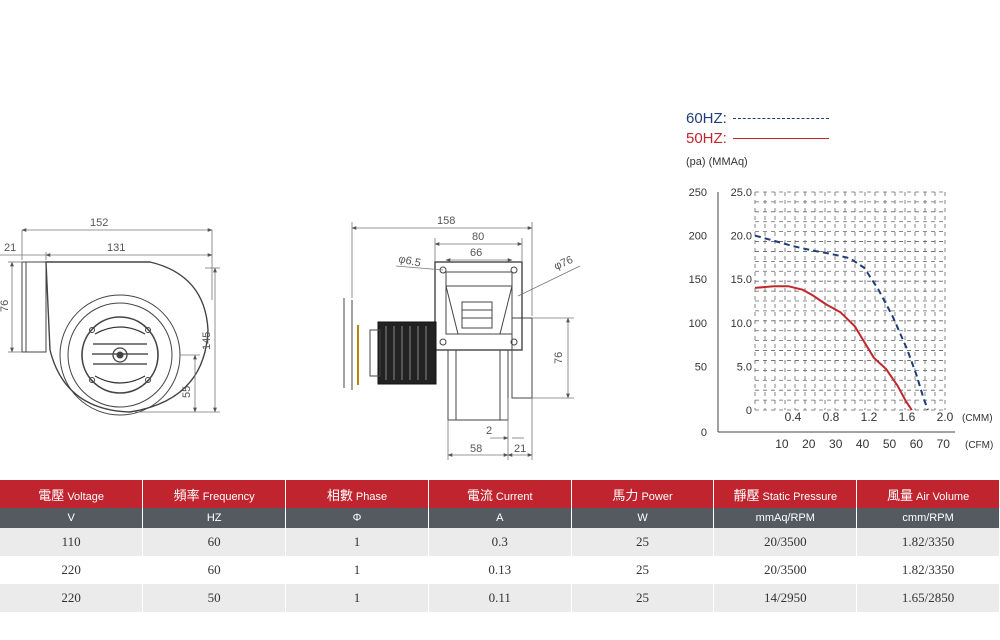 This screenshot has width=1000, height=640. I want to click on unit-cell: W, so click(643, 518).